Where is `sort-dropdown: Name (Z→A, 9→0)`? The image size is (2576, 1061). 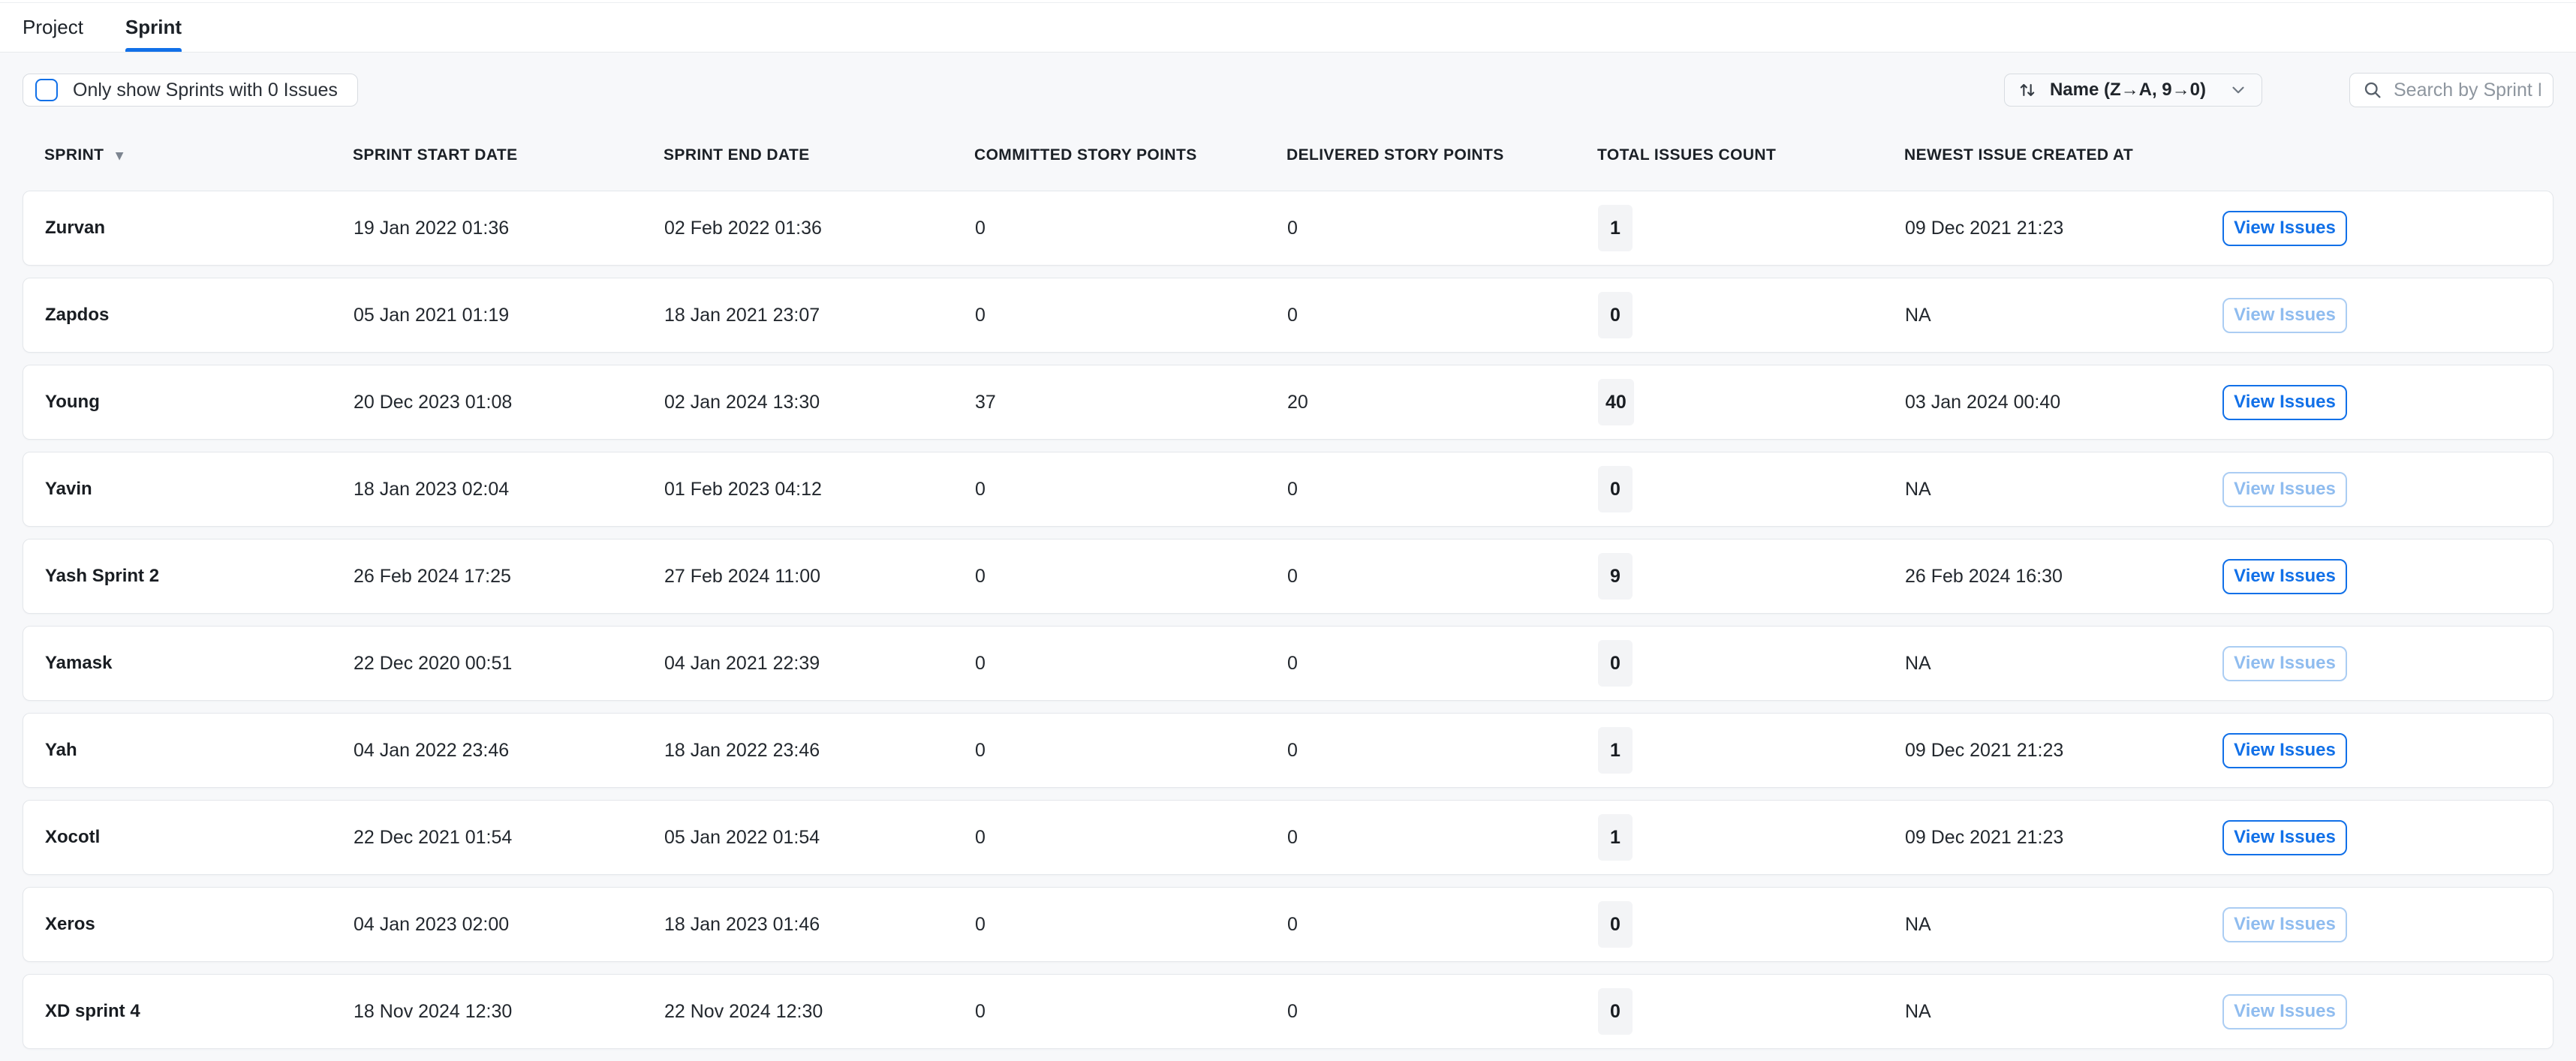 sort-dropdown: Name (Z→A, 9→0) is located at coordinates (2132, 90).